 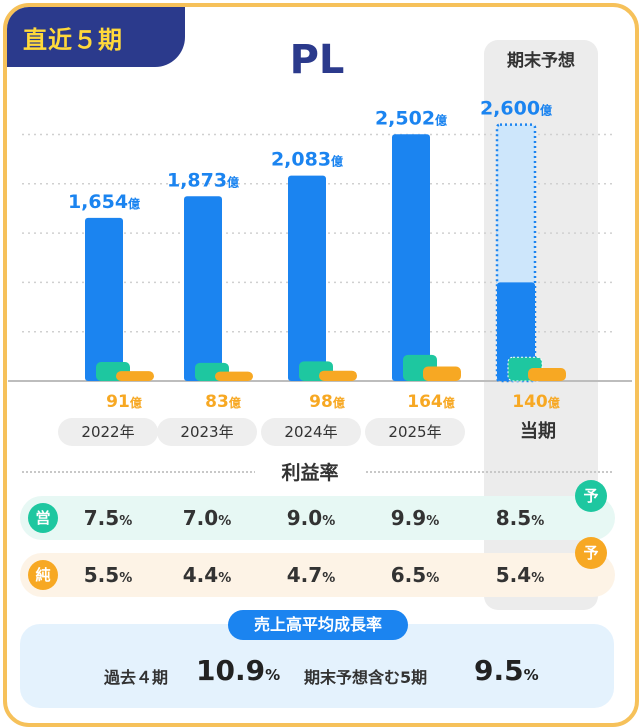 I want to click on chart-title: PL, so click(x=317, y=60).